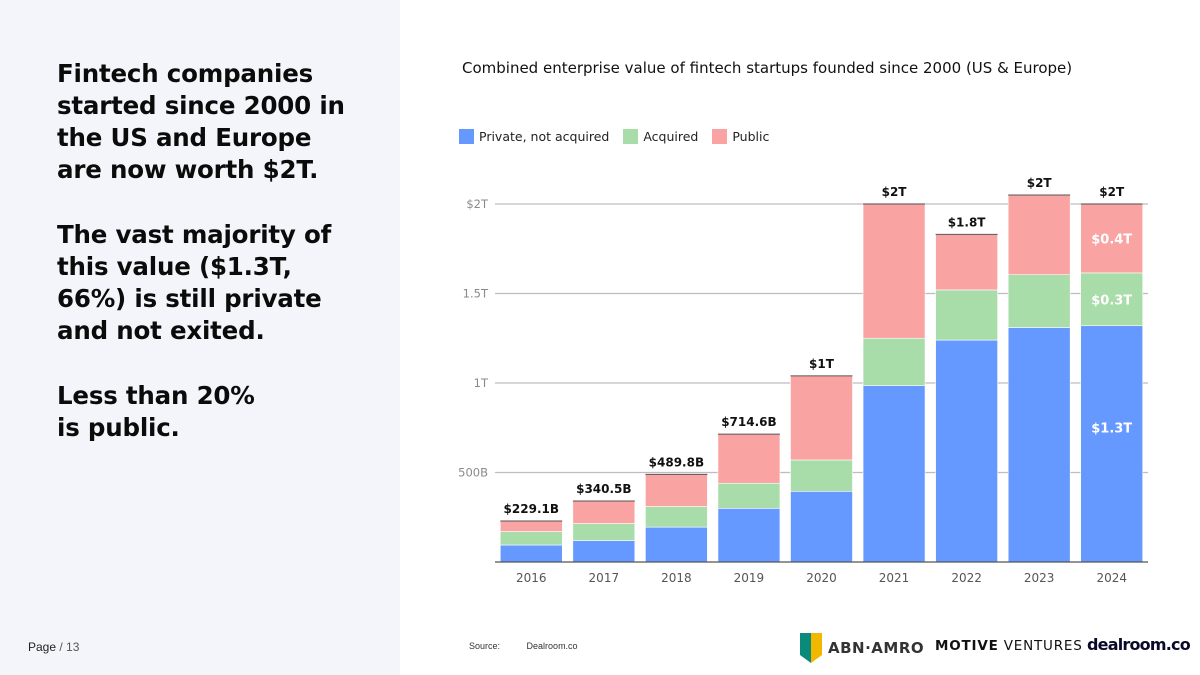  Describe the element at coordinates (967, 222) in the screenshot. I see `bar-total-label: $1.8T` at that location.